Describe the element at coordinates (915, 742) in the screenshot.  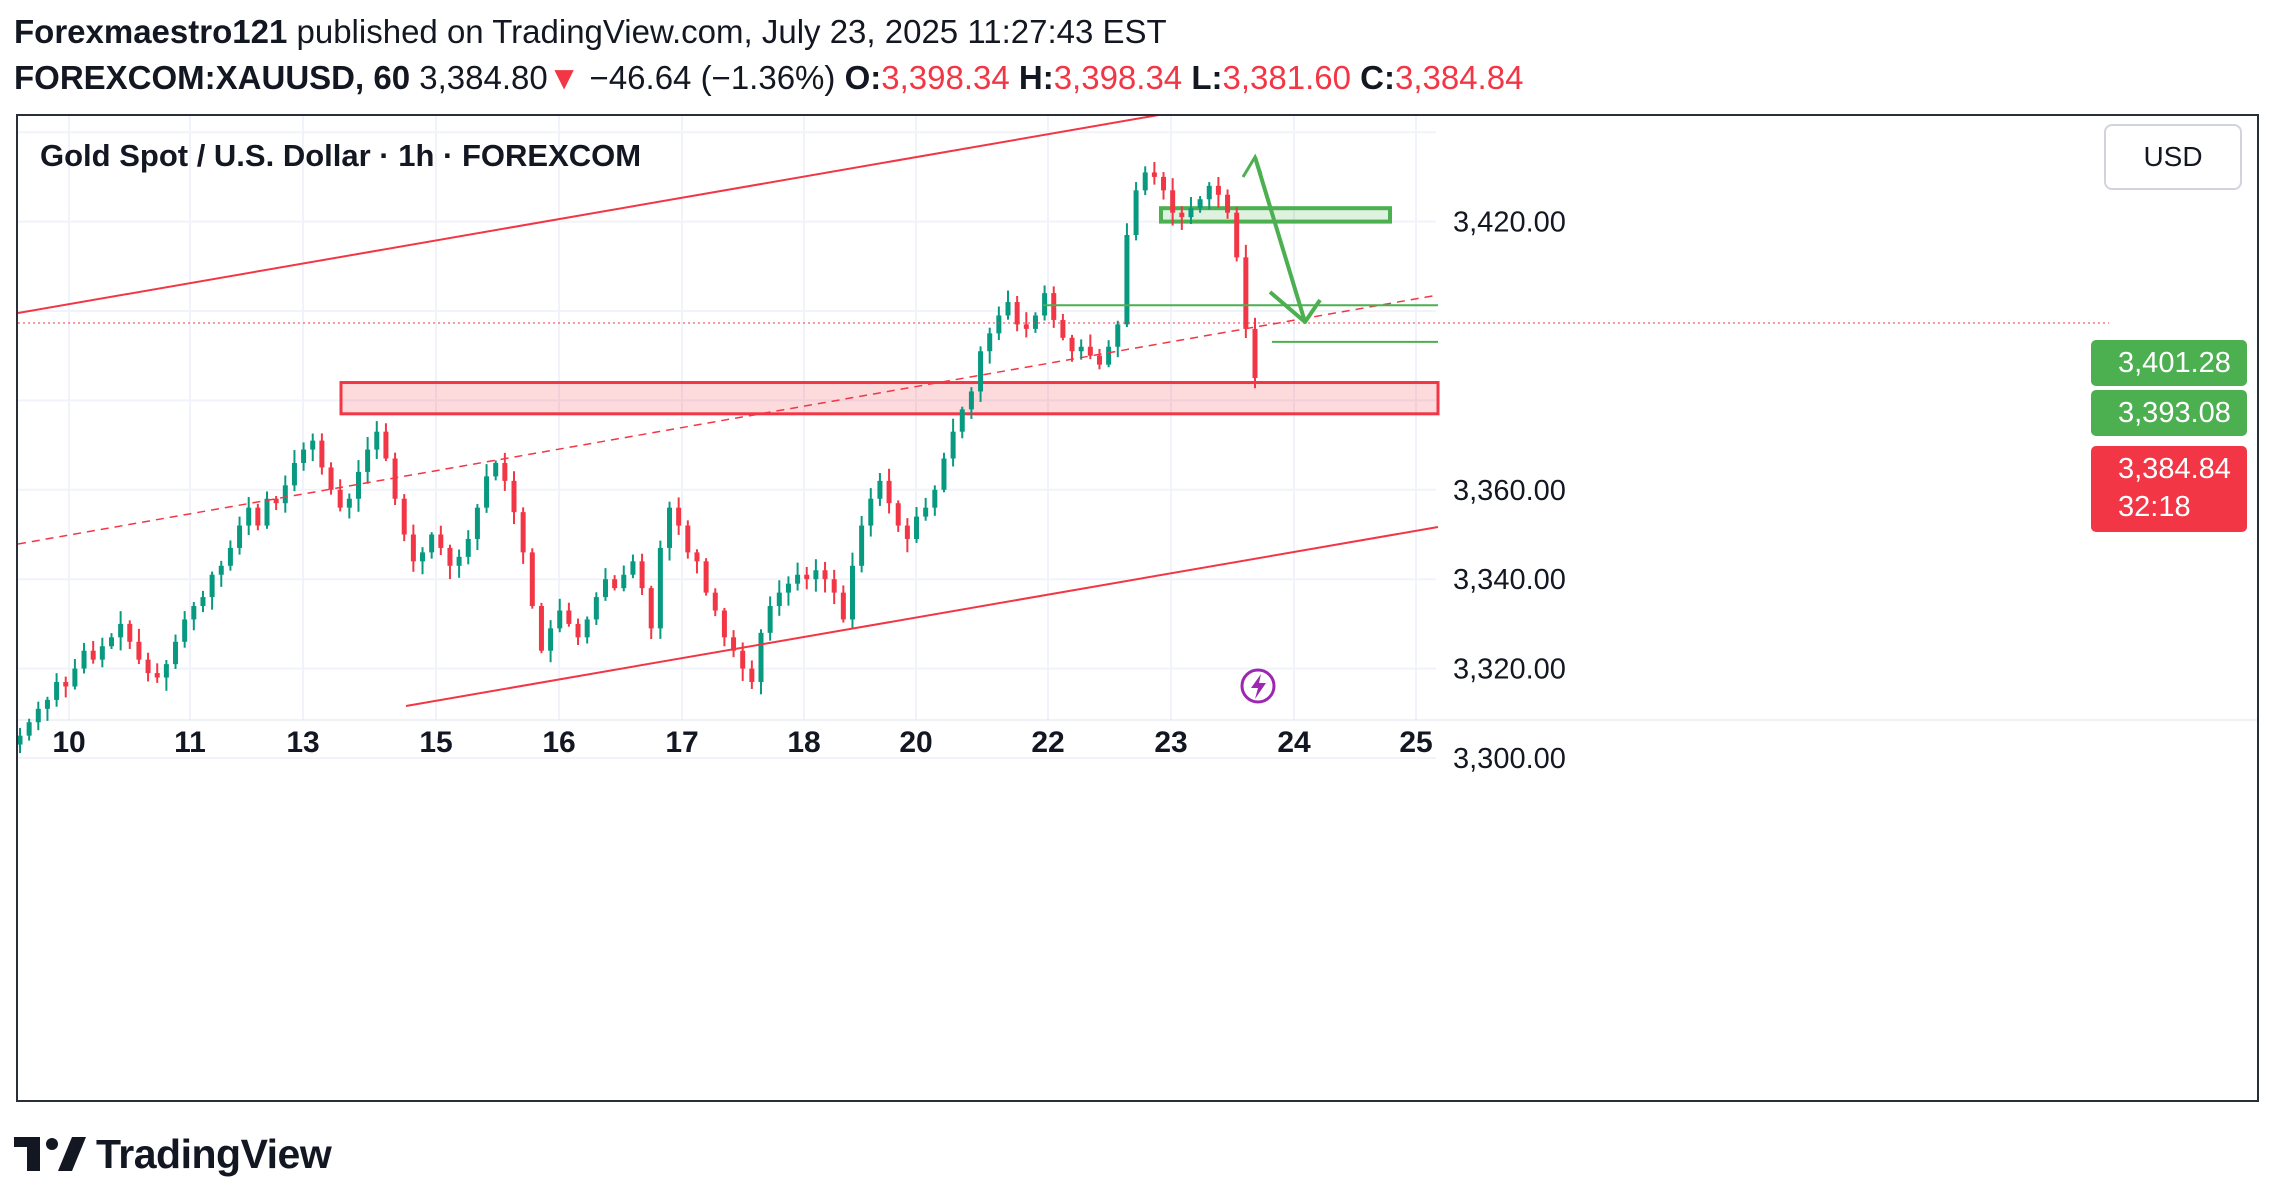
I see `x-tick-label: 20` at that location.